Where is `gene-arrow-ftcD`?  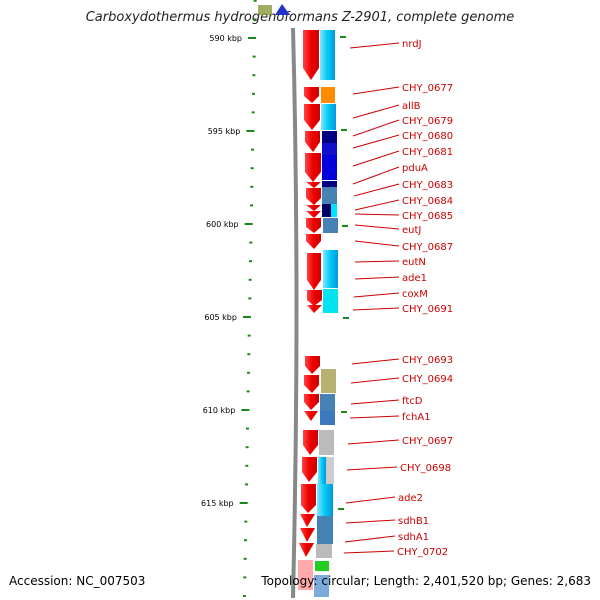
gene-arrow-ftcD is located at coordinates (311, 402).